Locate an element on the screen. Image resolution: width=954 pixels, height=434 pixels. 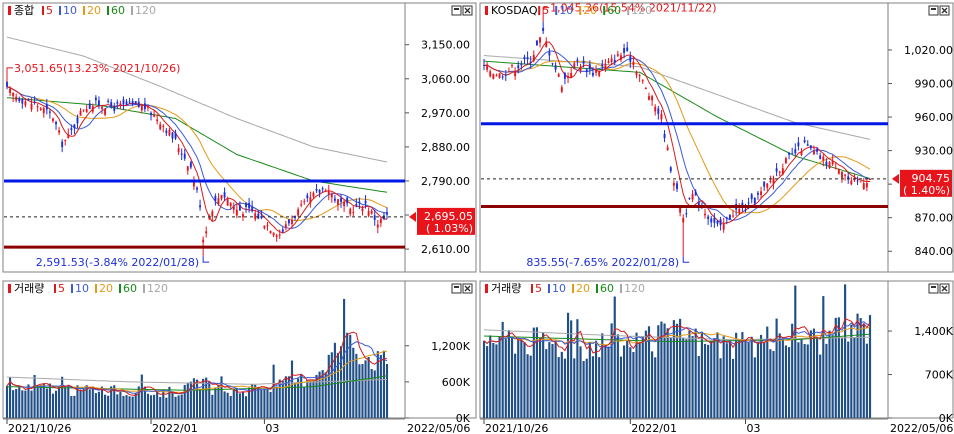
y-tick-label: 3,150.00 is located at coordinates (445, 45).